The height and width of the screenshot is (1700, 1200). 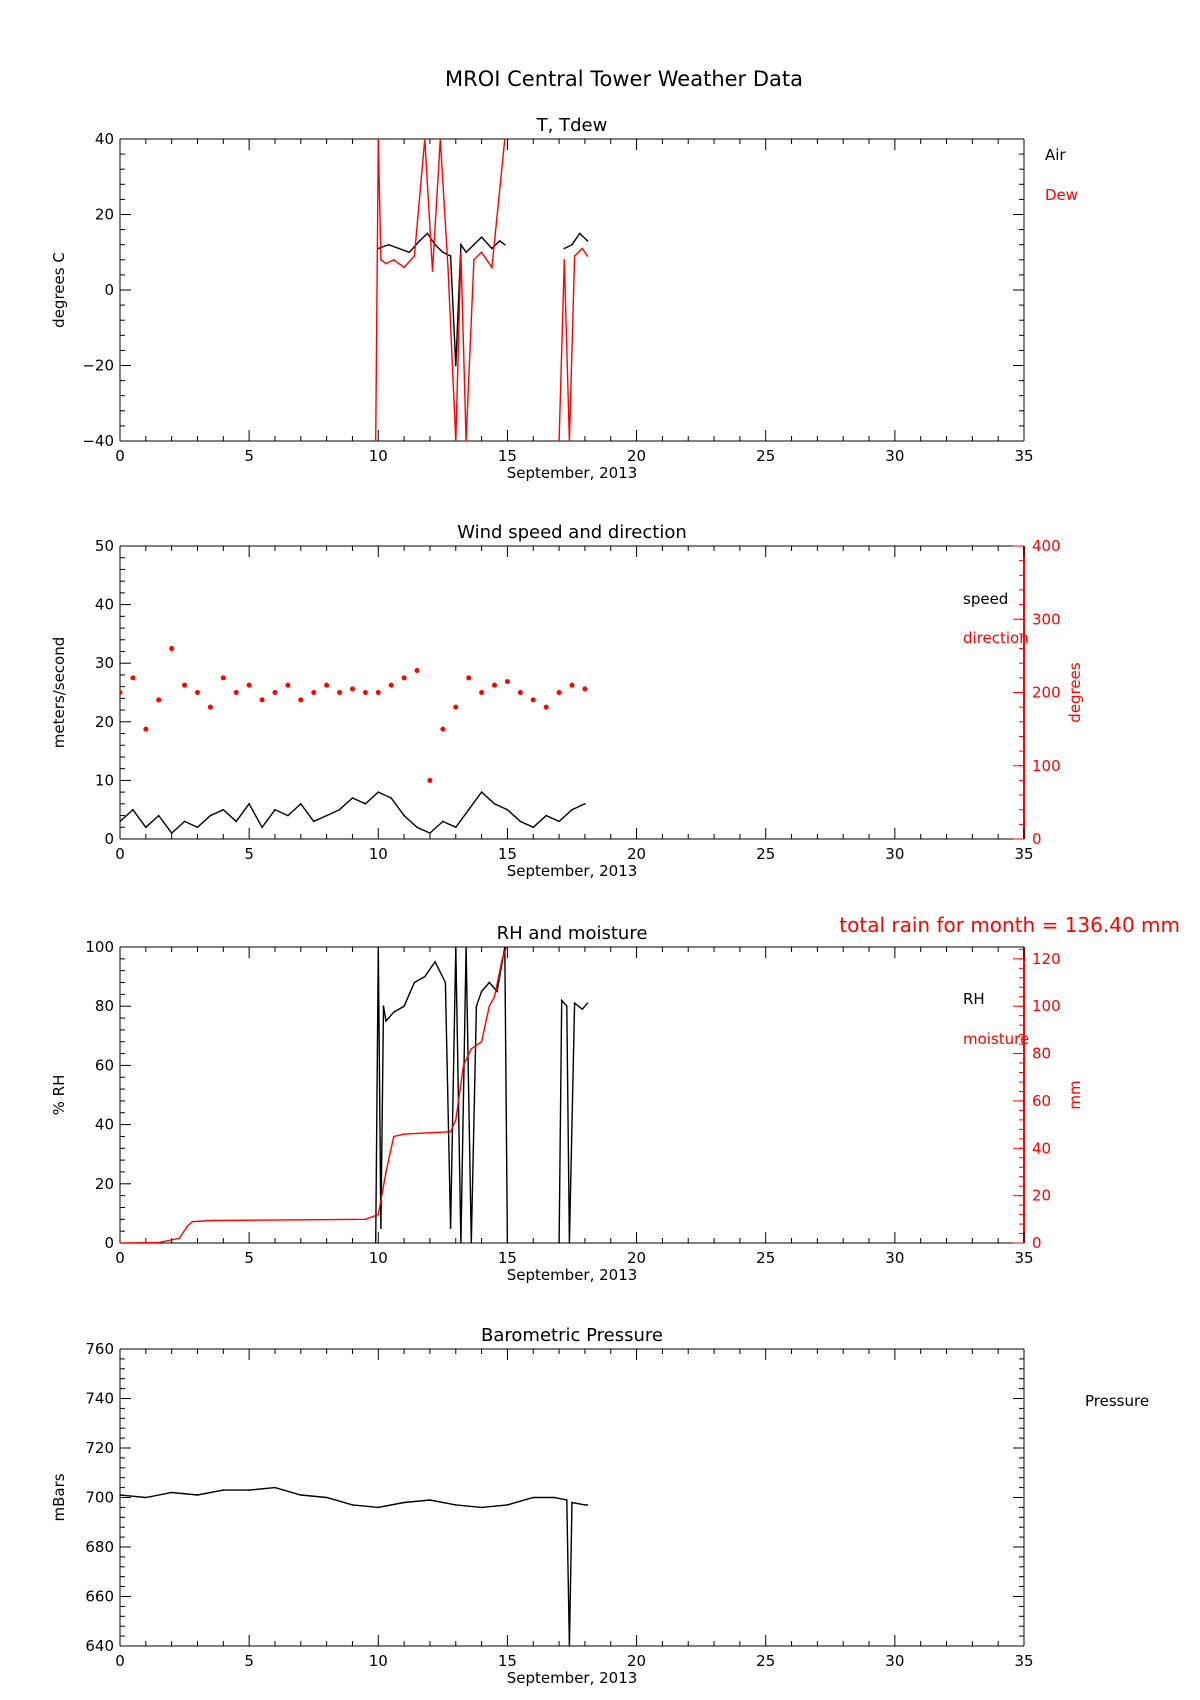 I want to click on y-right-tick-label: 20, so click(x=1041, y=1196).